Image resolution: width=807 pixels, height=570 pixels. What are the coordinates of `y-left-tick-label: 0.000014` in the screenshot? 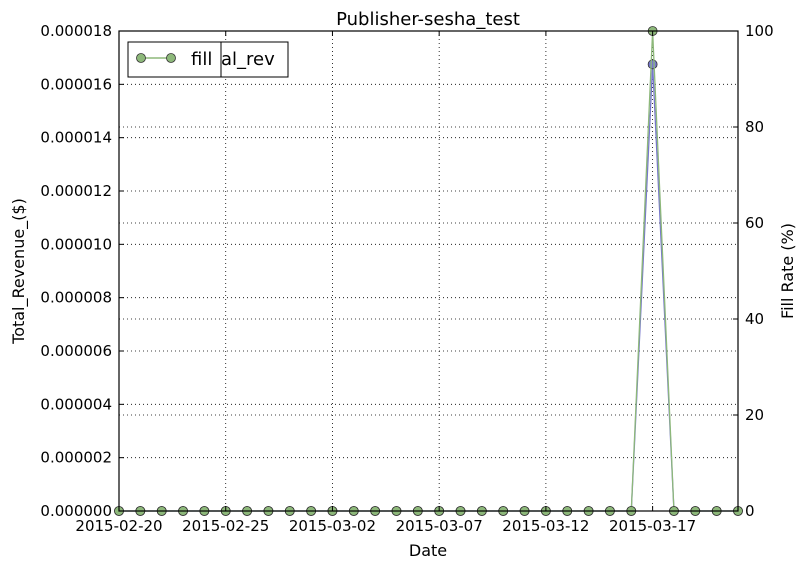 It's located at (76, 138).